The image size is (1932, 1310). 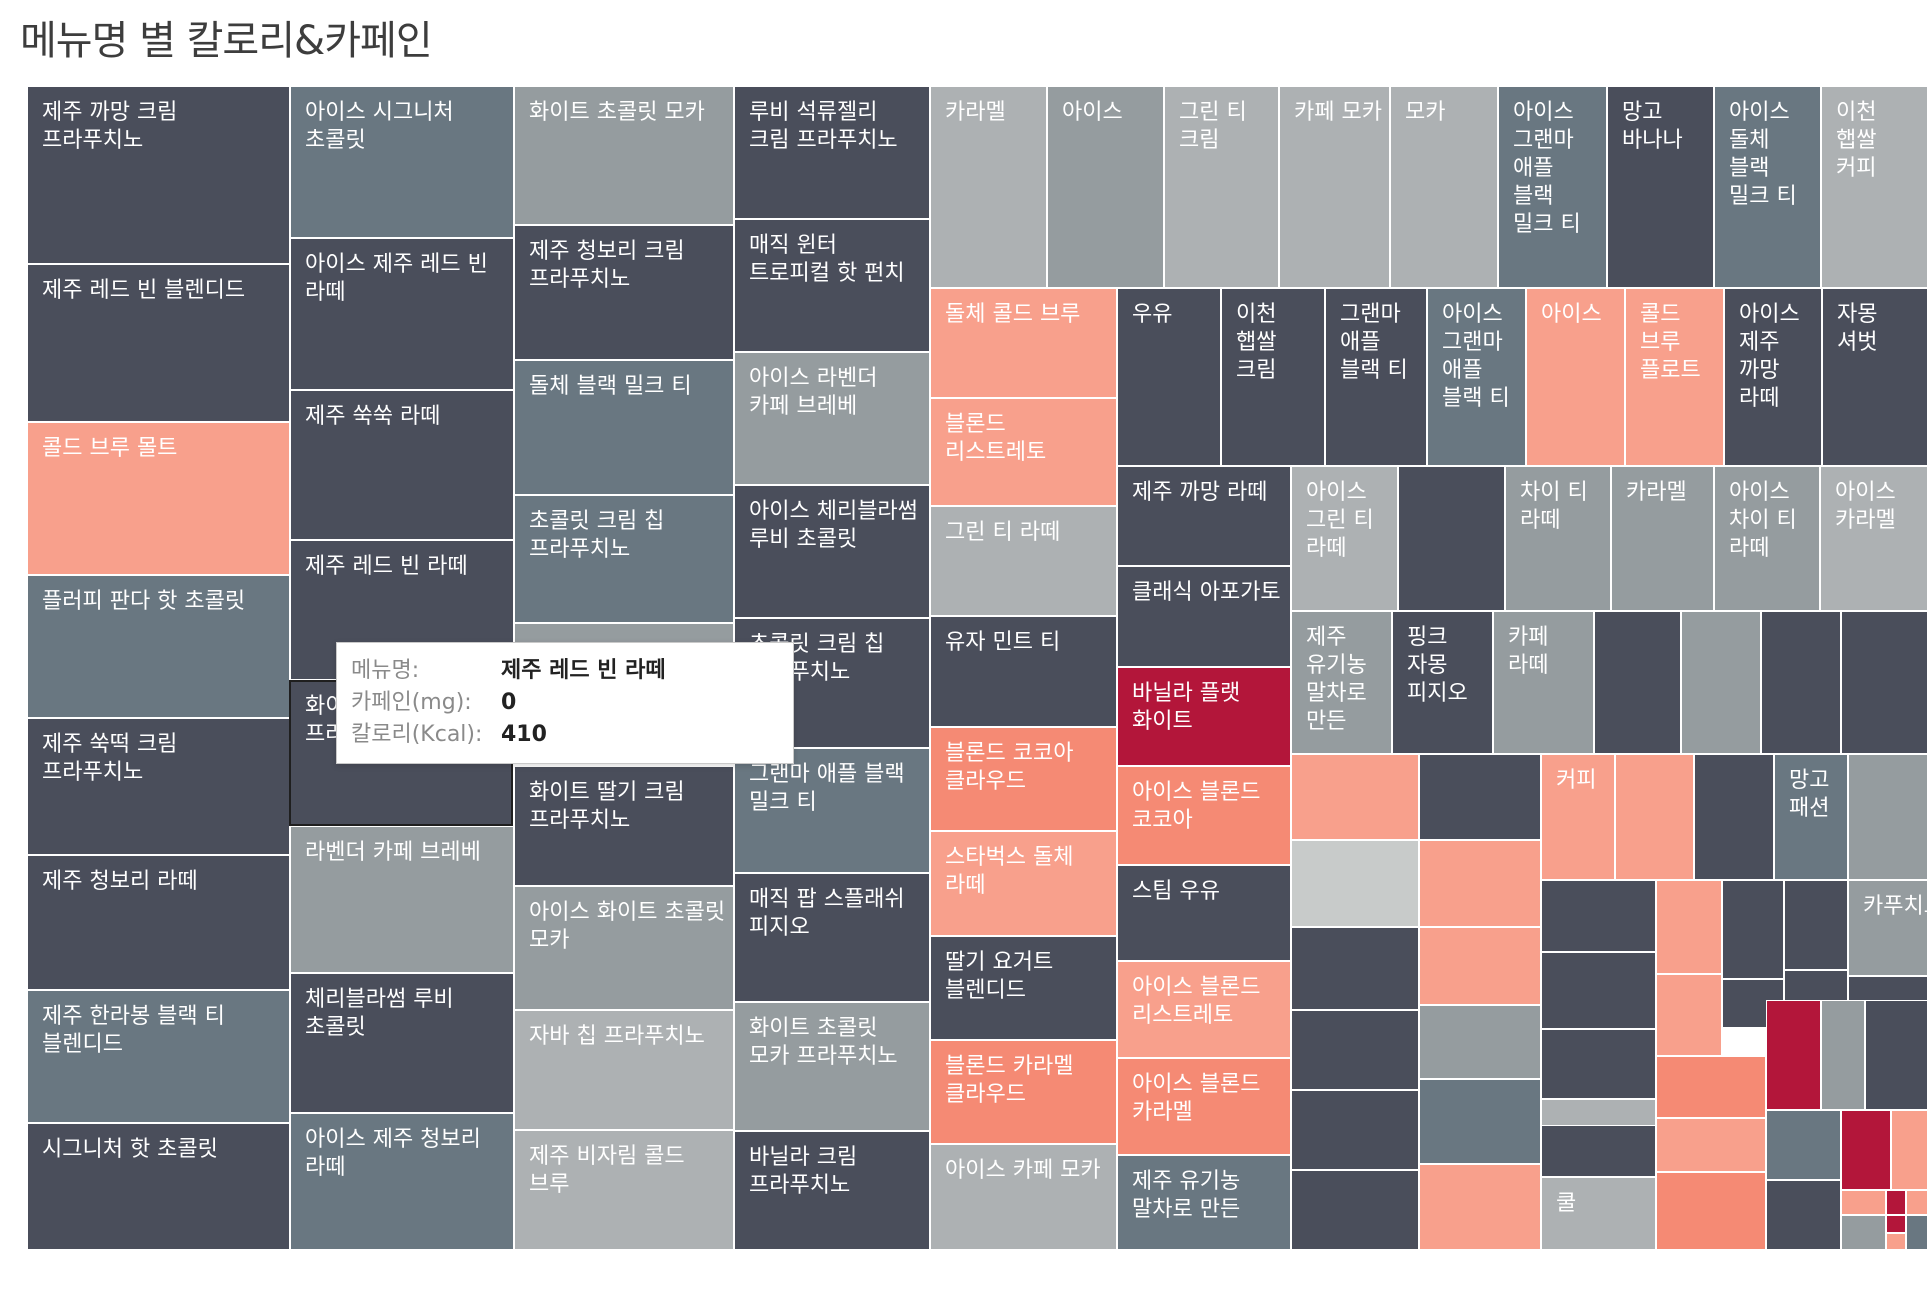 I want to click on treemap-cell: 아이스 시그니처 초콜릿, so click(x=402, y=162).